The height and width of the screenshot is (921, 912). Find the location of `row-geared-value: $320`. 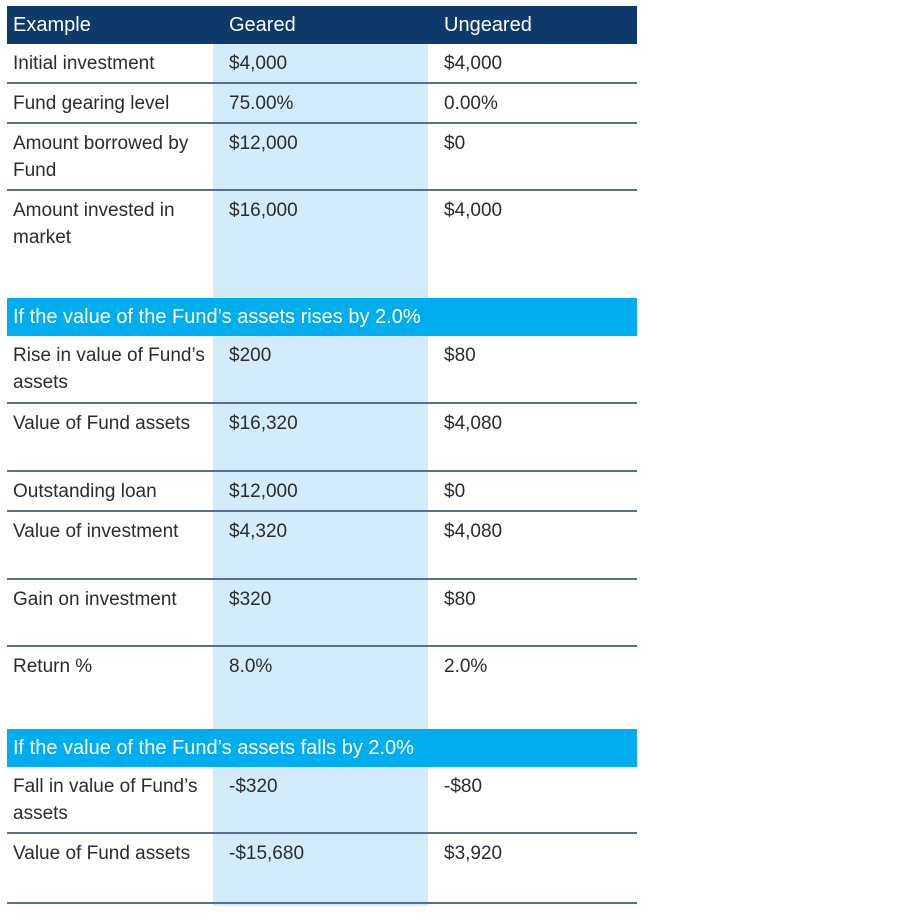

row-geared-value: $320 is located at coordinates (250, 599).